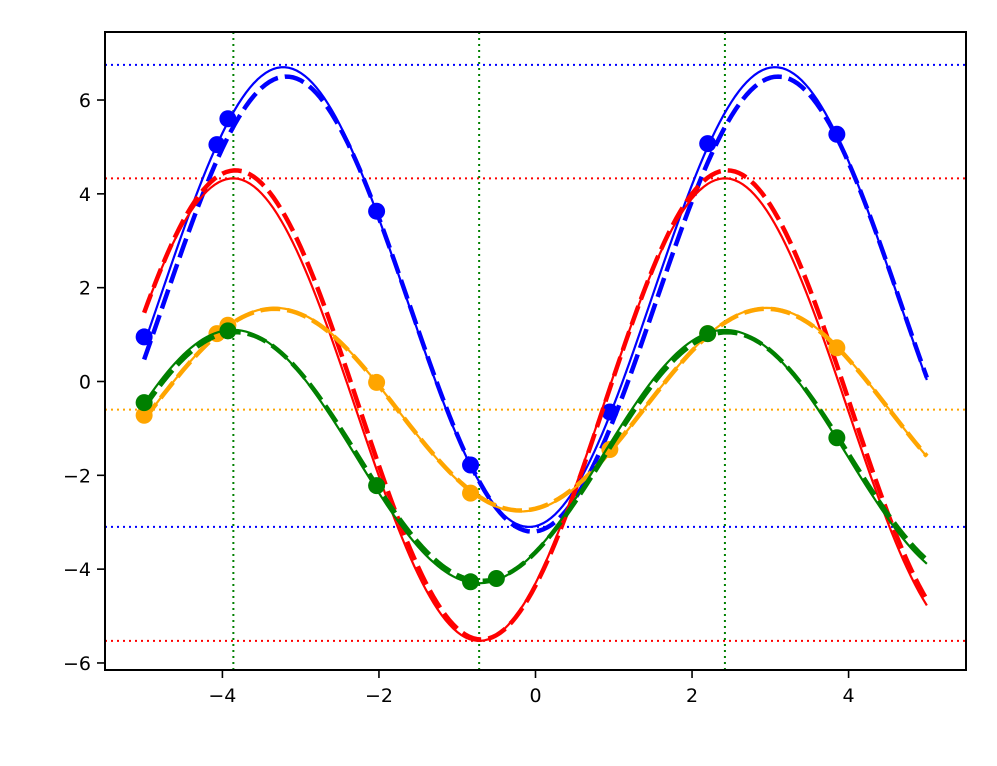 Image resolution: width=997 pixels, height=766 pixels. Describe the element at coordinates (379, 696) in the screenshot. I see `x-tick-label-1: −2` at that location.